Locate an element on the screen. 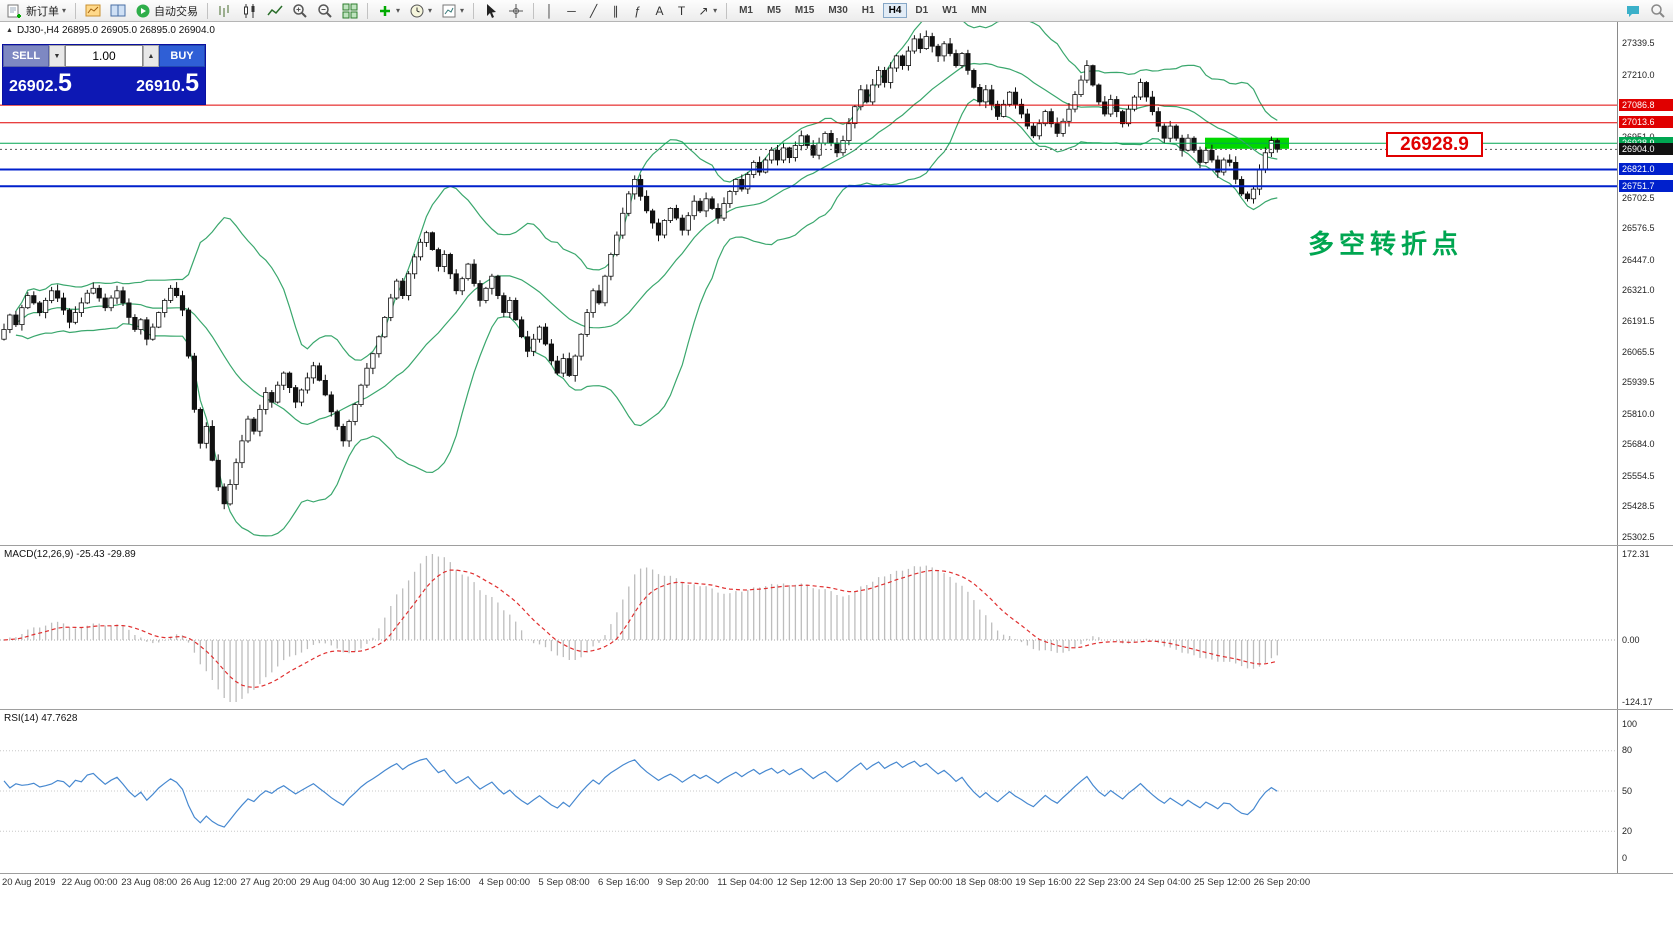  cursor-button is located at coordinates (491, 11).